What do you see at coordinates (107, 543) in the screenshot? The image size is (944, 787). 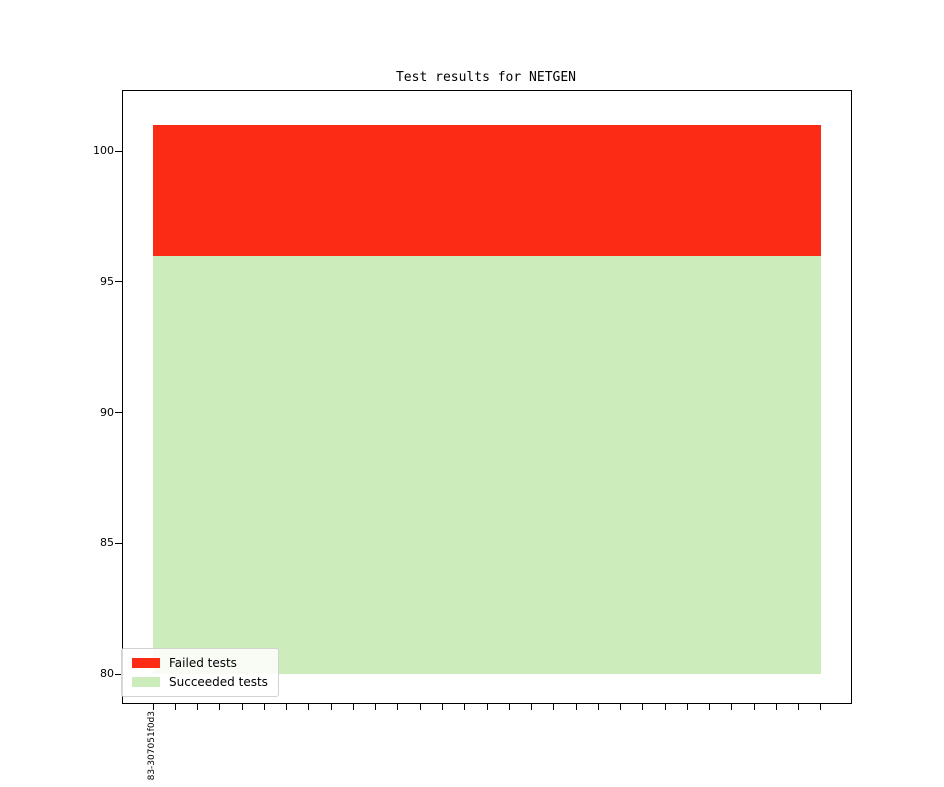 I see `y-tick-label: 85` at bounding box center [107, 543].